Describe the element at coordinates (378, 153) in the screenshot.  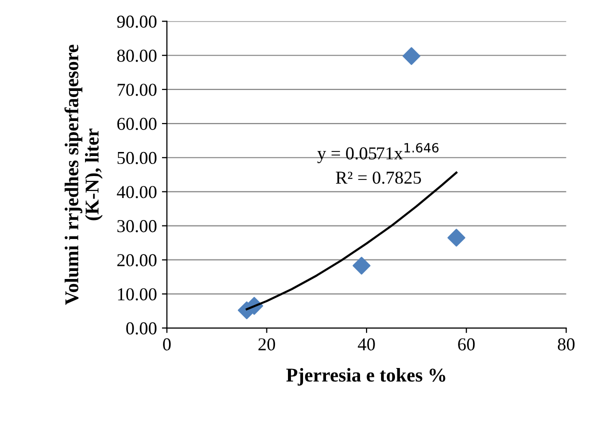
I see `annotation: y = 0.0571x$^{1.646}$` at that location.